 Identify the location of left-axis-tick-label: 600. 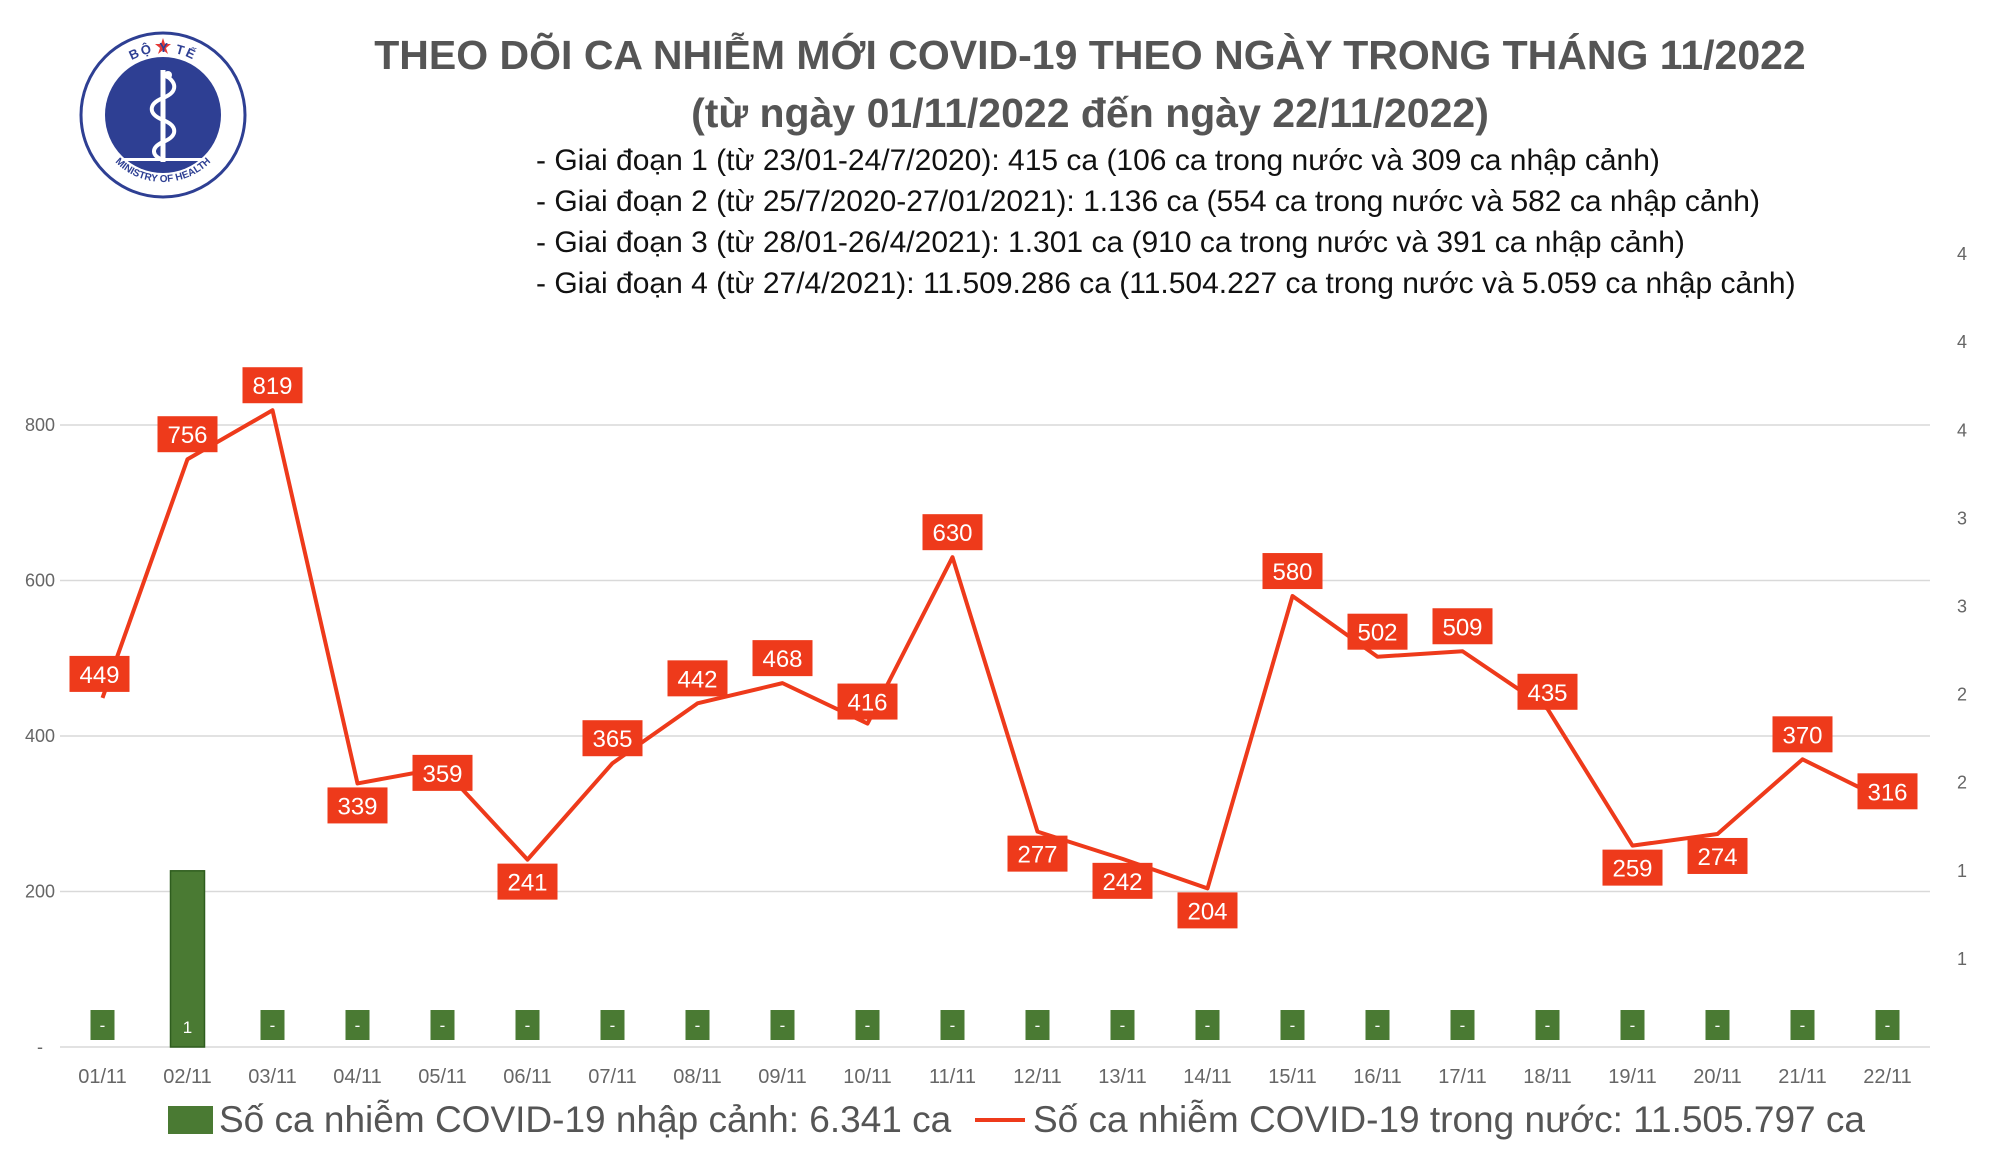
(40, 581).